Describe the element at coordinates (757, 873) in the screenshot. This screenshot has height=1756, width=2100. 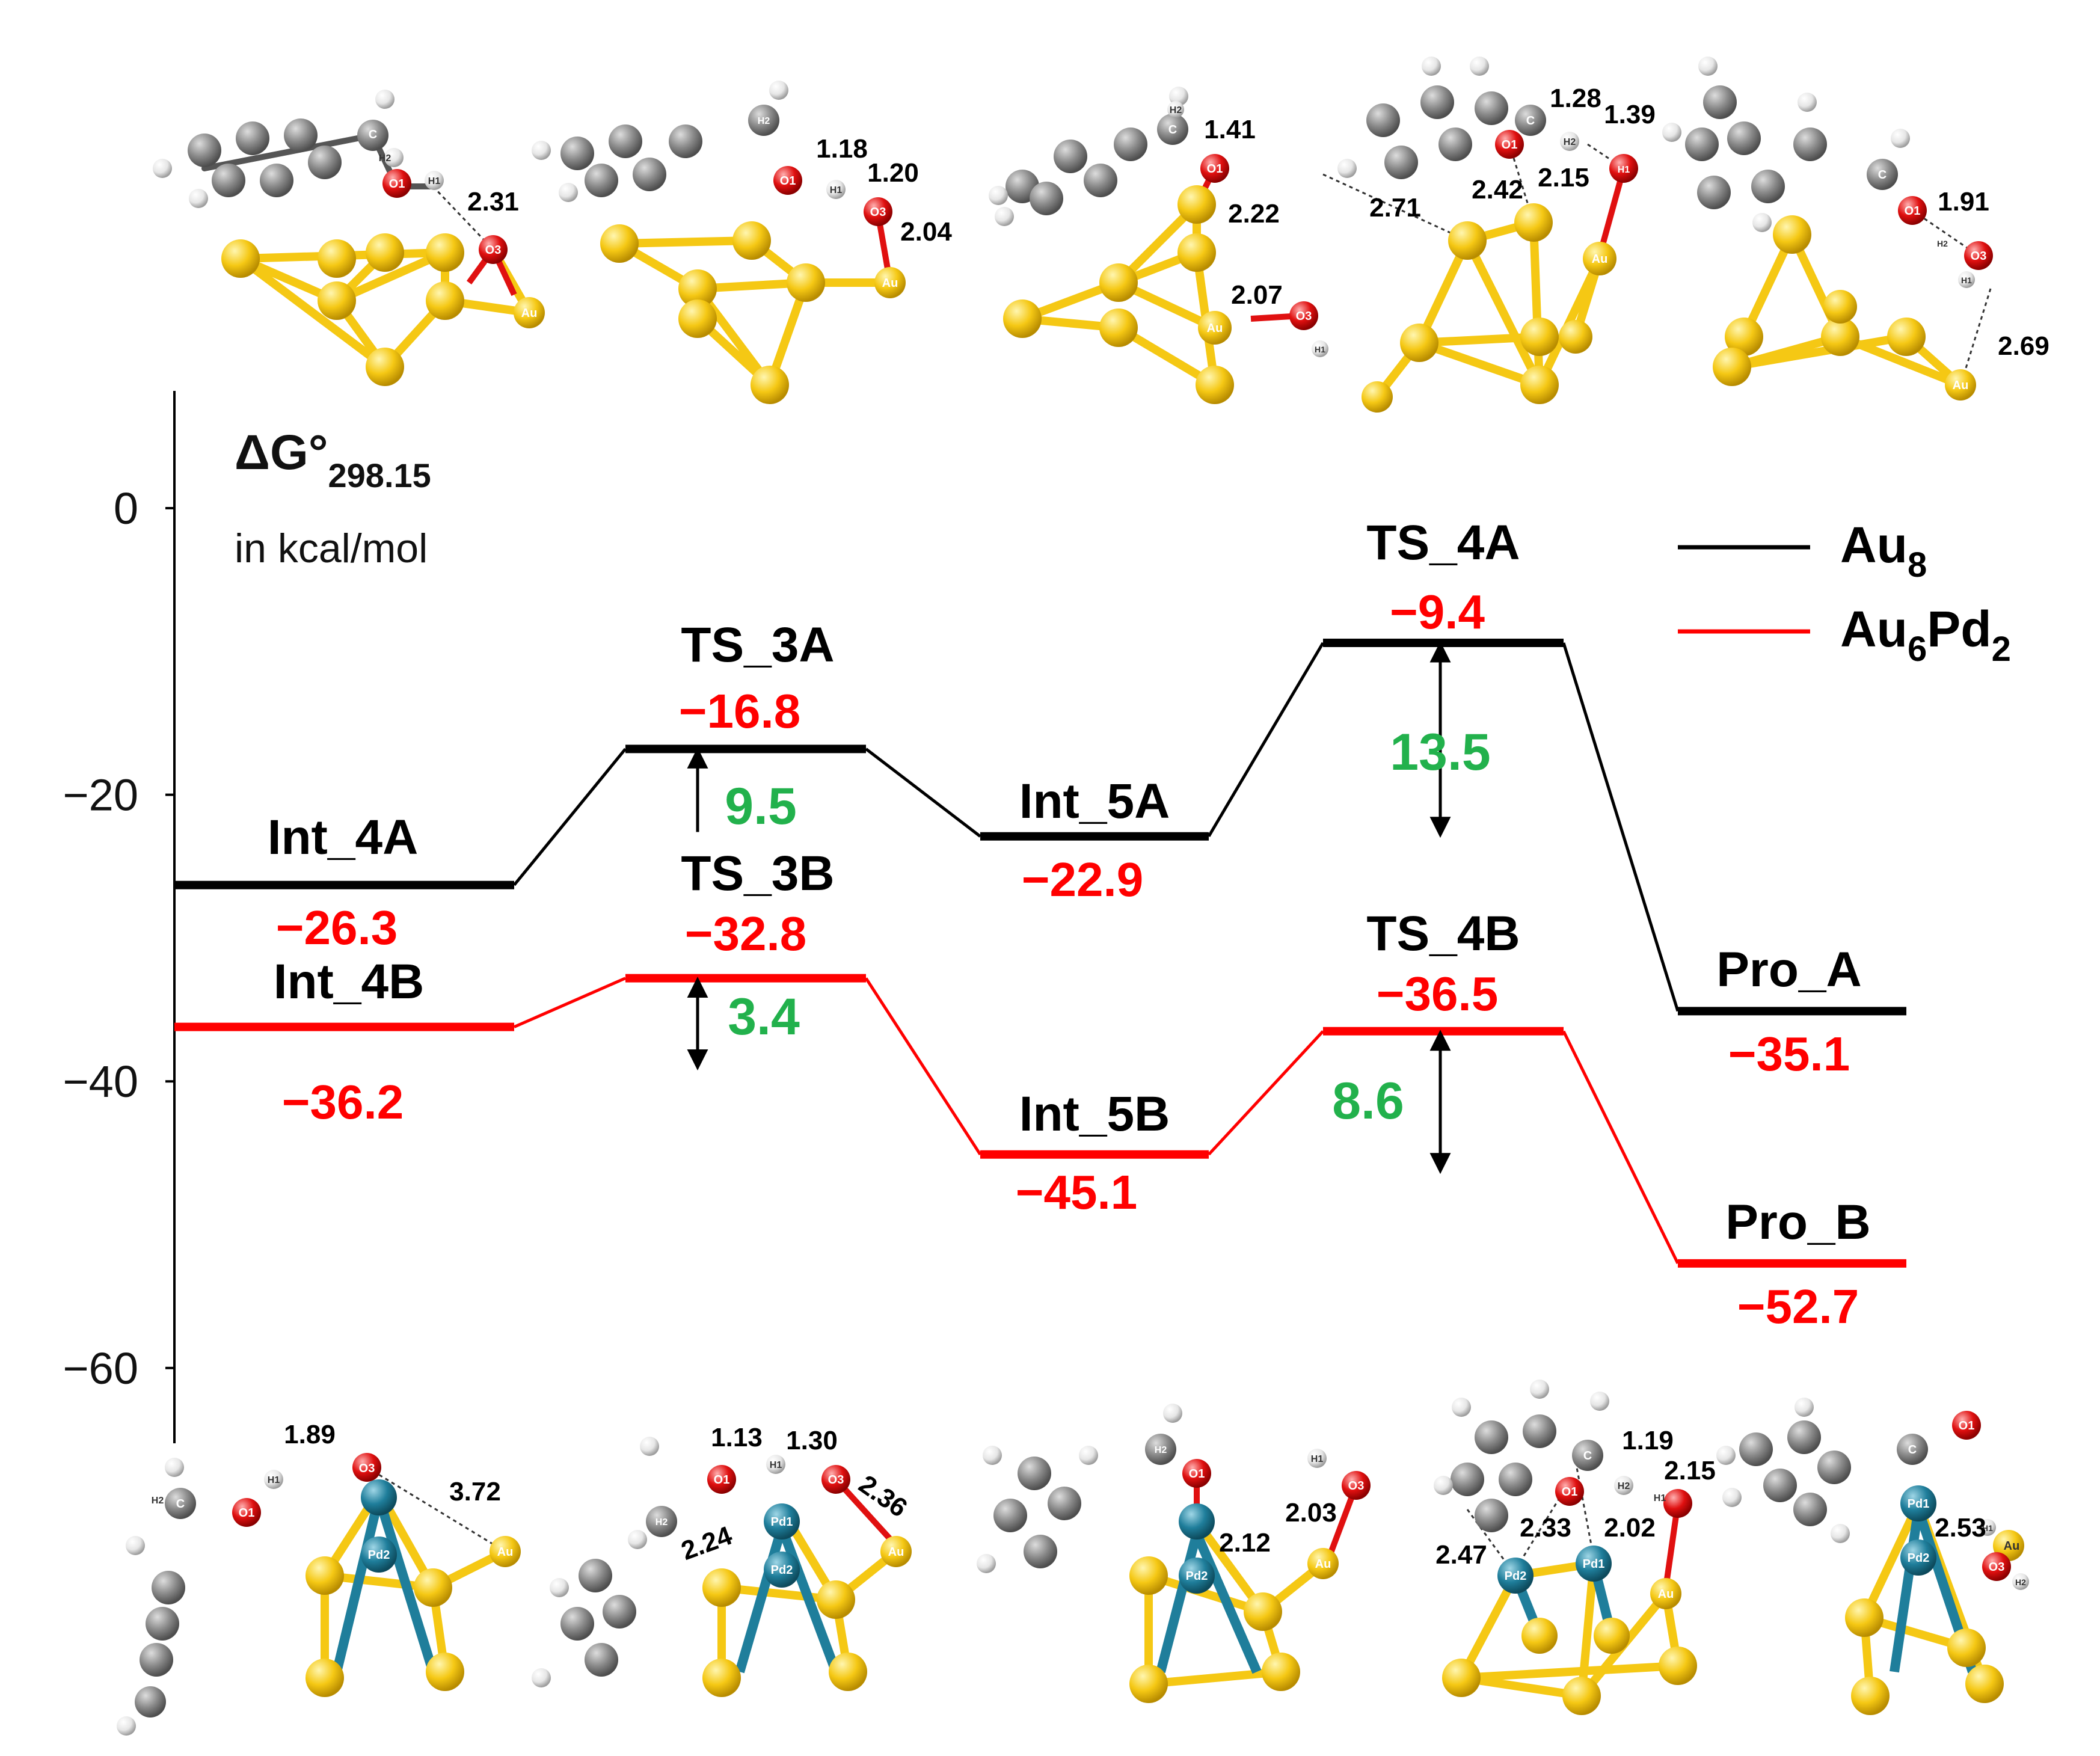
I see `state-name-ts_3b: TS_3B` at that location.